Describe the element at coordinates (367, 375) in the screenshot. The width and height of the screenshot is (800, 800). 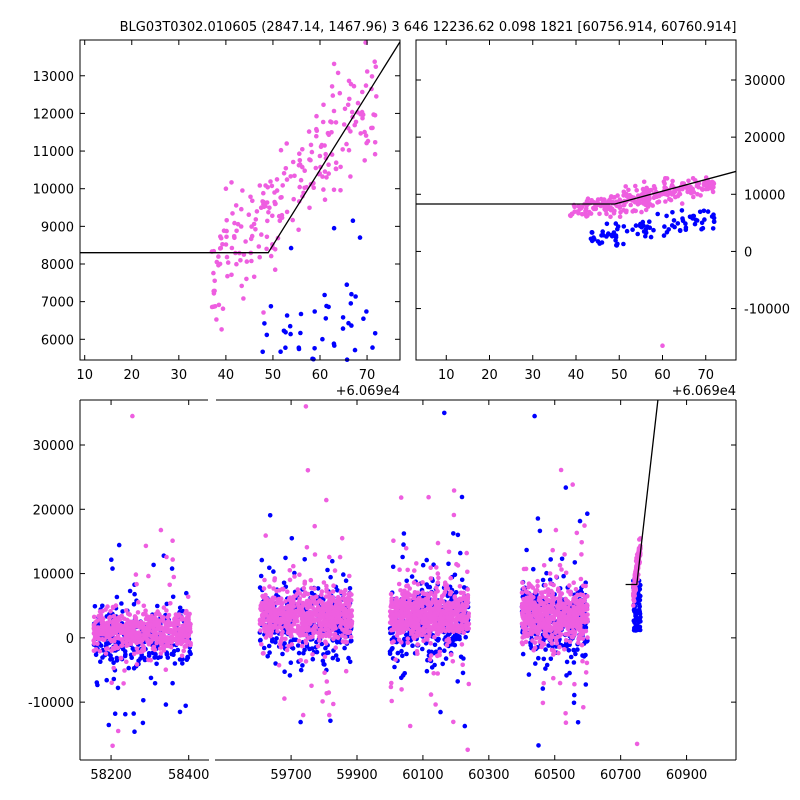
I see `x-tick-label: 70` at that location.